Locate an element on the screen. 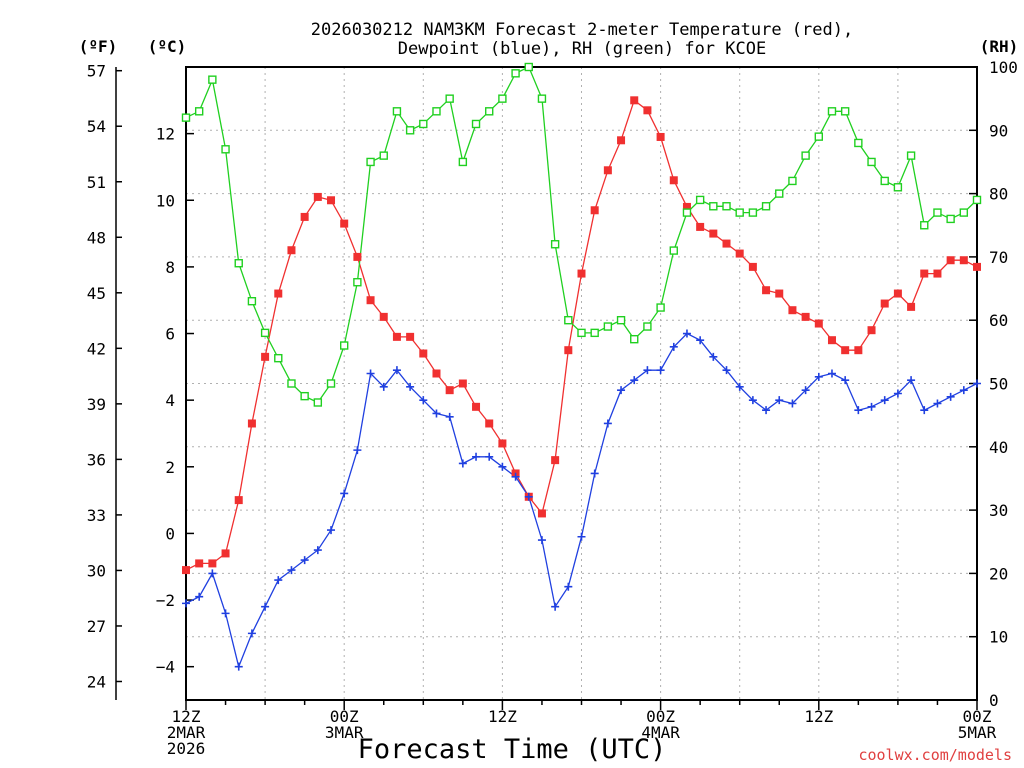 This screenshot has width=1024, height=768. credit-link: coolwx.com/models is located at coordinates (935, 755).